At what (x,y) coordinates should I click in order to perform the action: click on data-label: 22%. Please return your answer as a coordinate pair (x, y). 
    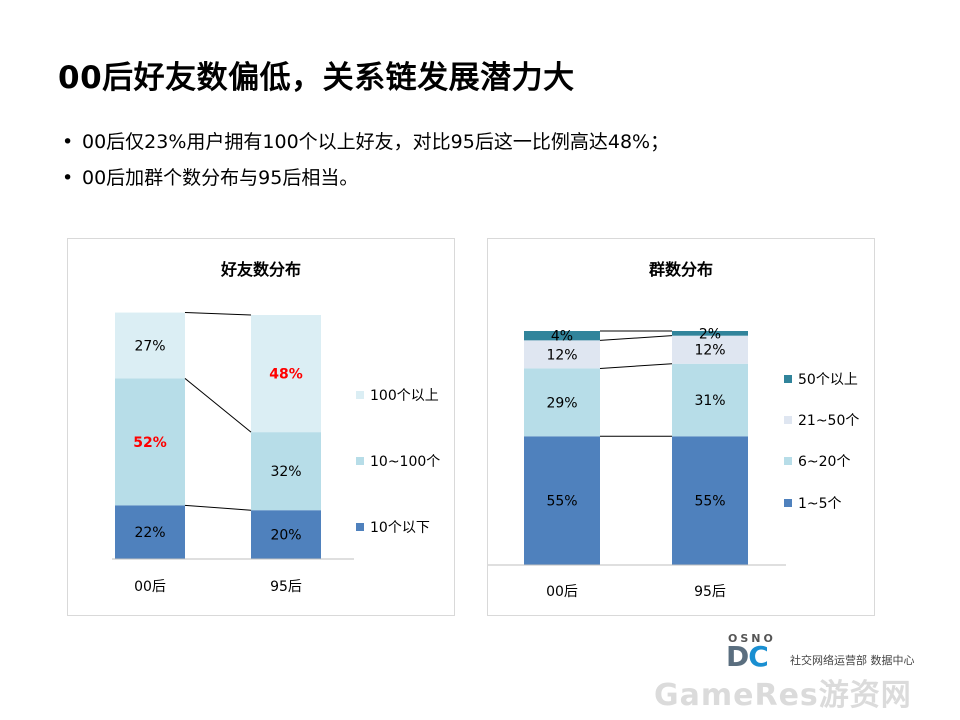
    Looking at the image, I should click on (149, 533).